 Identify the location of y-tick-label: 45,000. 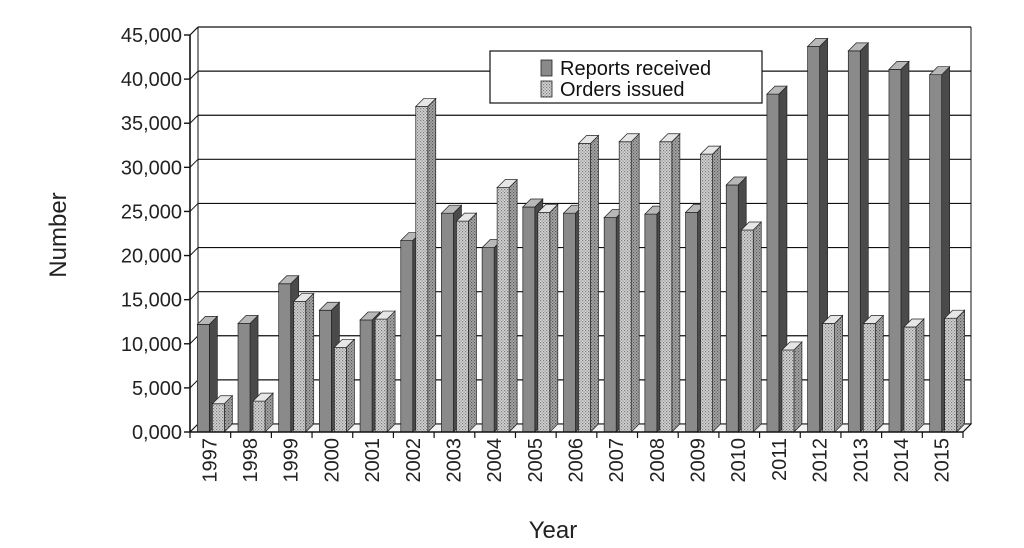
(151, 36).